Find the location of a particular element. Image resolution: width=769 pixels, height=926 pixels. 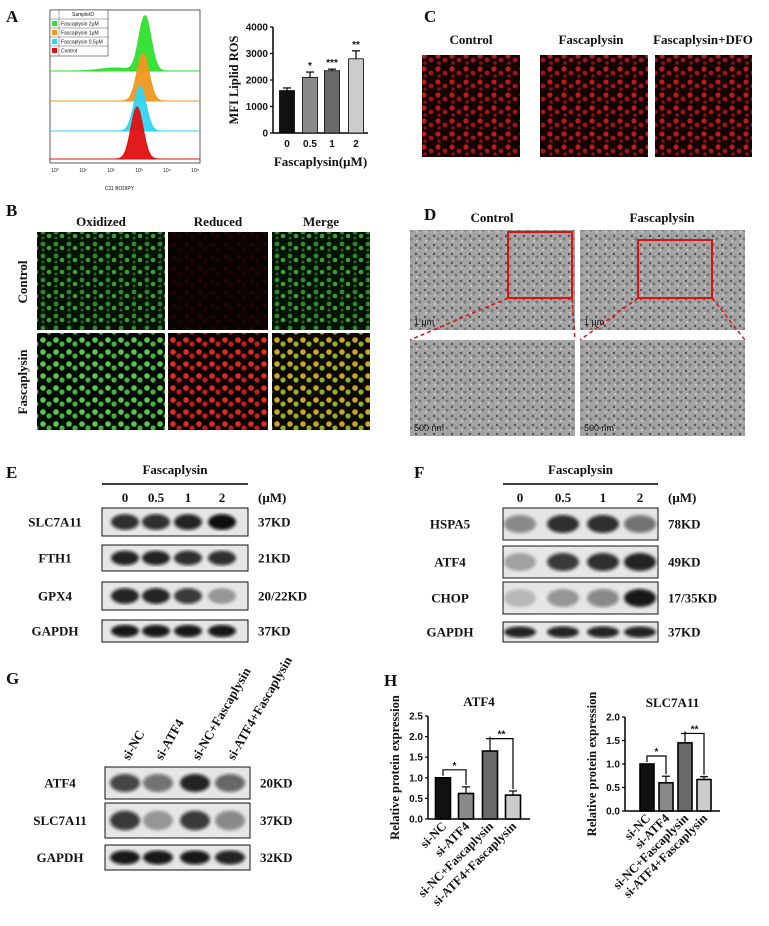

concentration-label: 0 is located at coordinates (520, 497).